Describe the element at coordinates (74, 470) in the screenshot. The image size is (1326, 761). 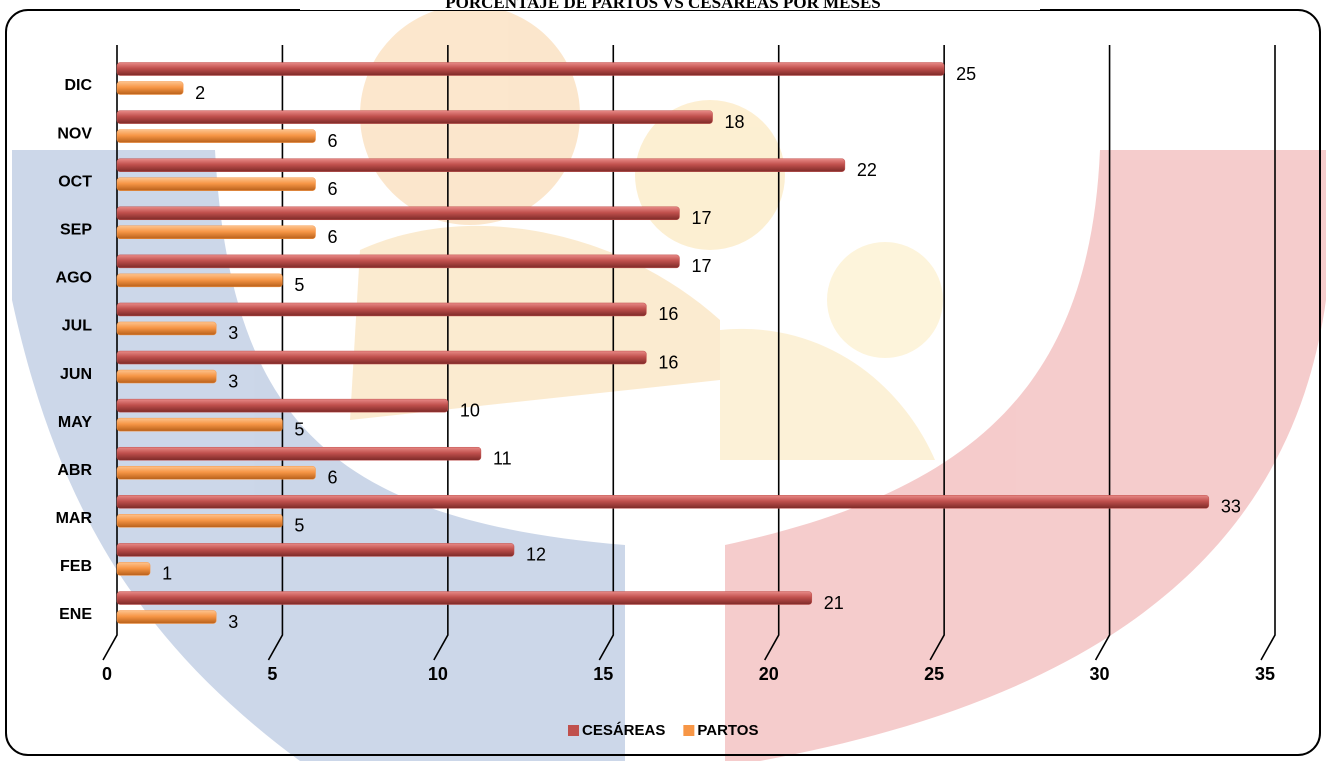
I see `y-tick-label: ABR` at that location.